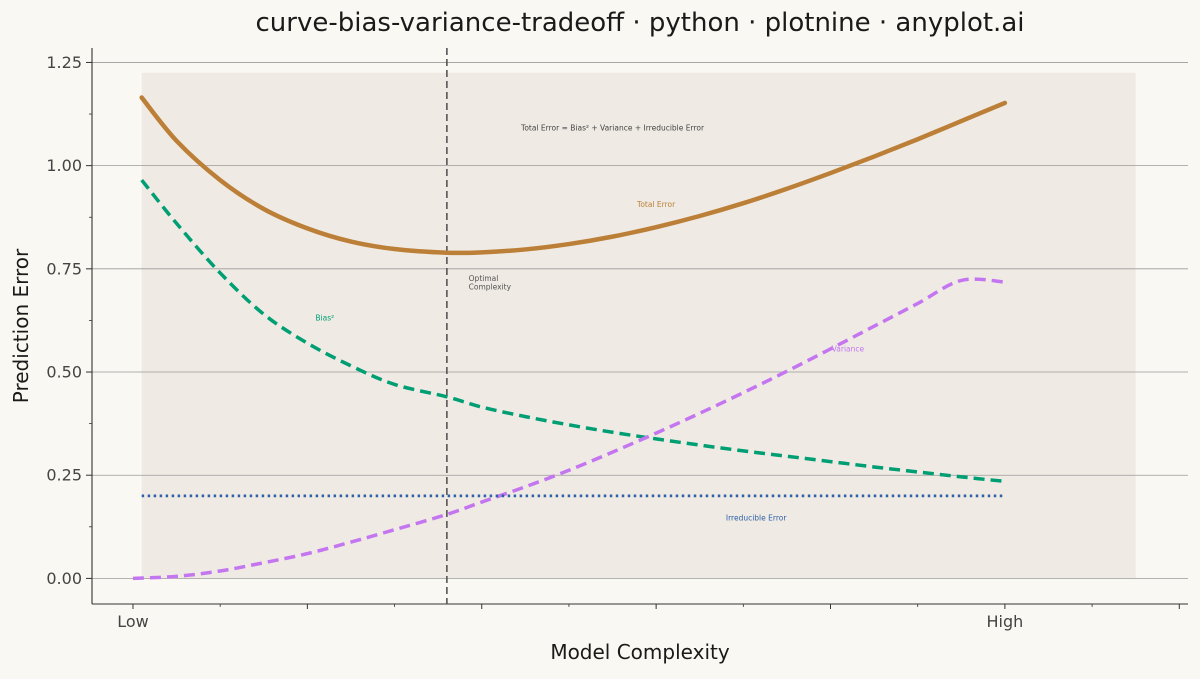 This screenshot has height=679, width=1200. I want to click on annotation-5: Variance, so click(848, 348).